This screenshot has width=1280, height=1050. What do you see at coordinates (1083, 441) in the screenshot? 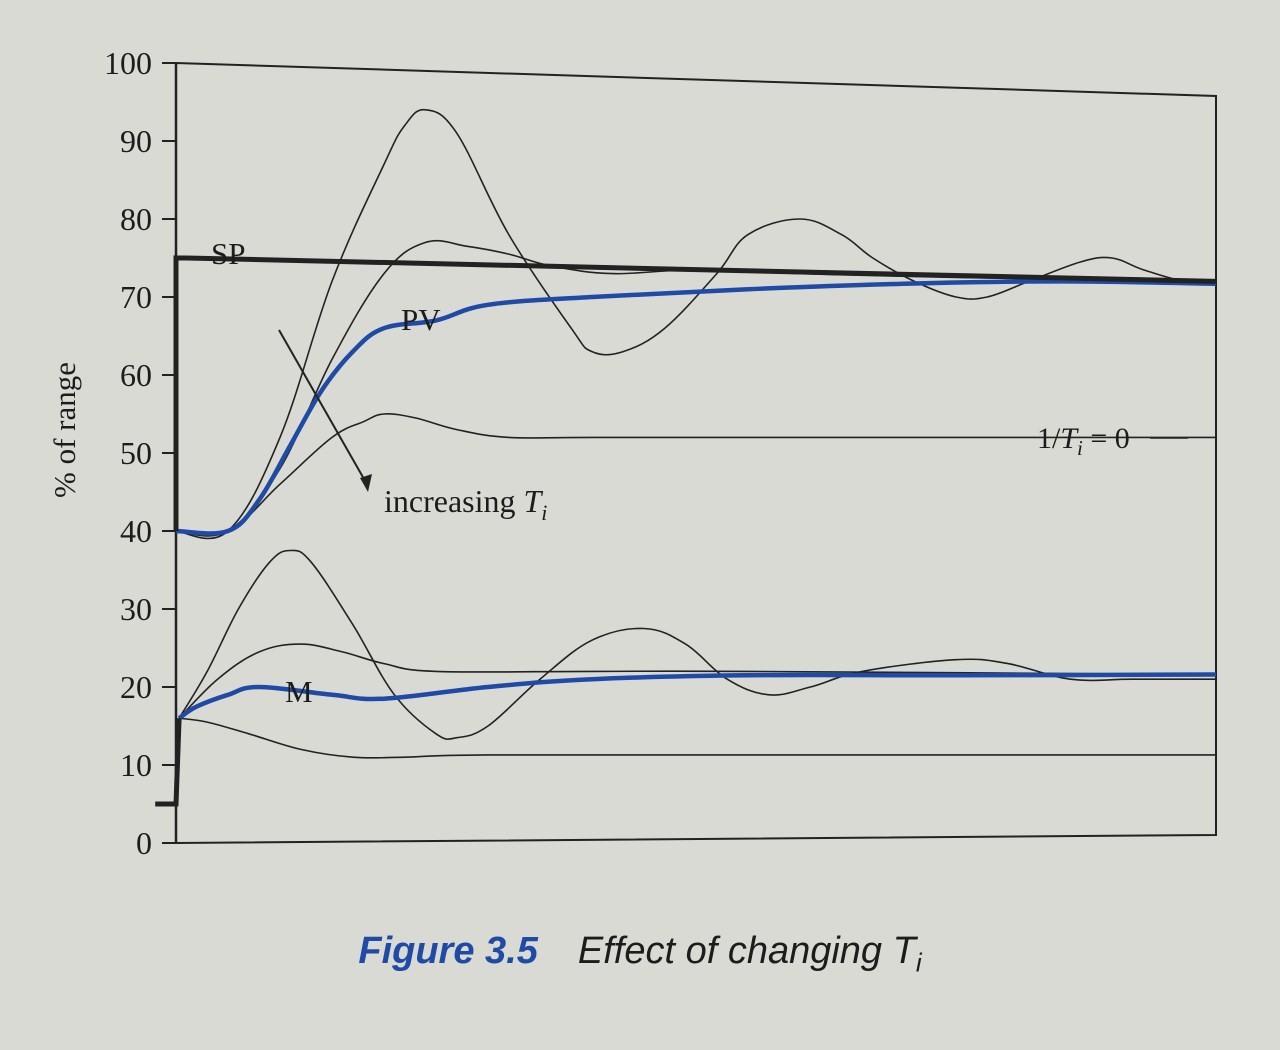
I see `inverse-ti-zero-label: 1/Ti = 0` at bounding box center [1083, 441].